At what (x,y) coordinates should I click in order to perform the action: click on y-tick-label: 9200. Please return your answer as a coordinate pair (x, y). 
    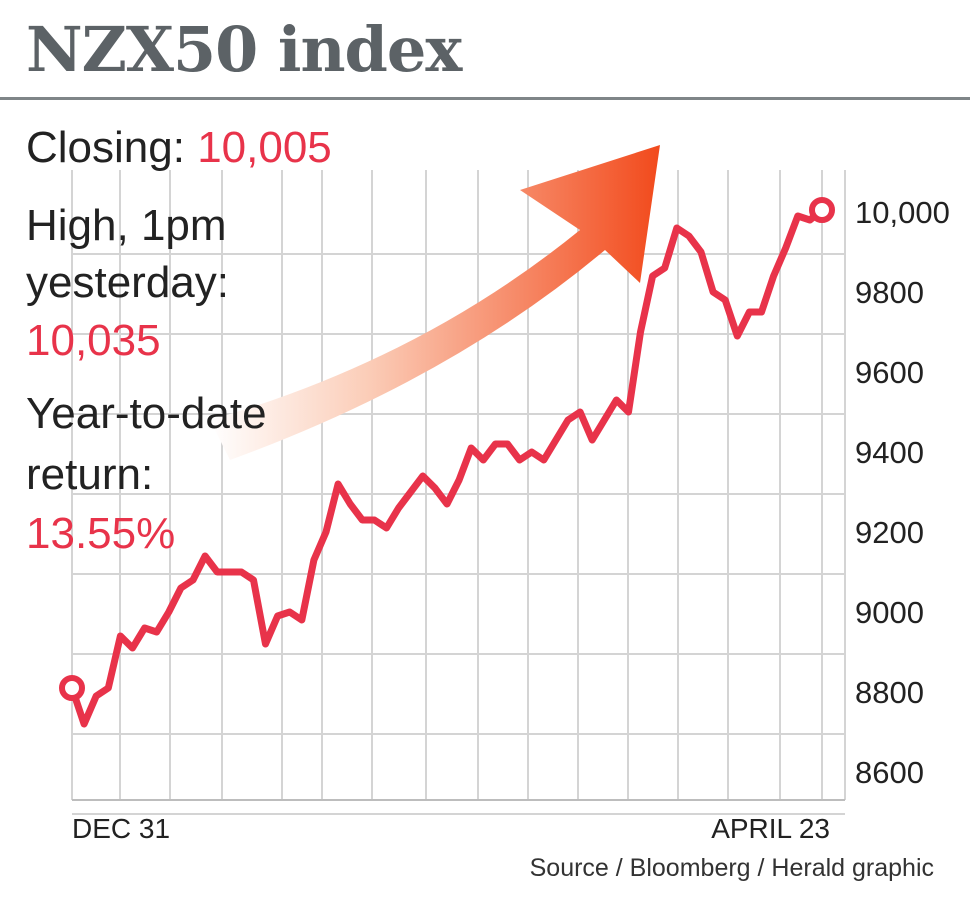
    Looking at the image, I should click on (889, 532).